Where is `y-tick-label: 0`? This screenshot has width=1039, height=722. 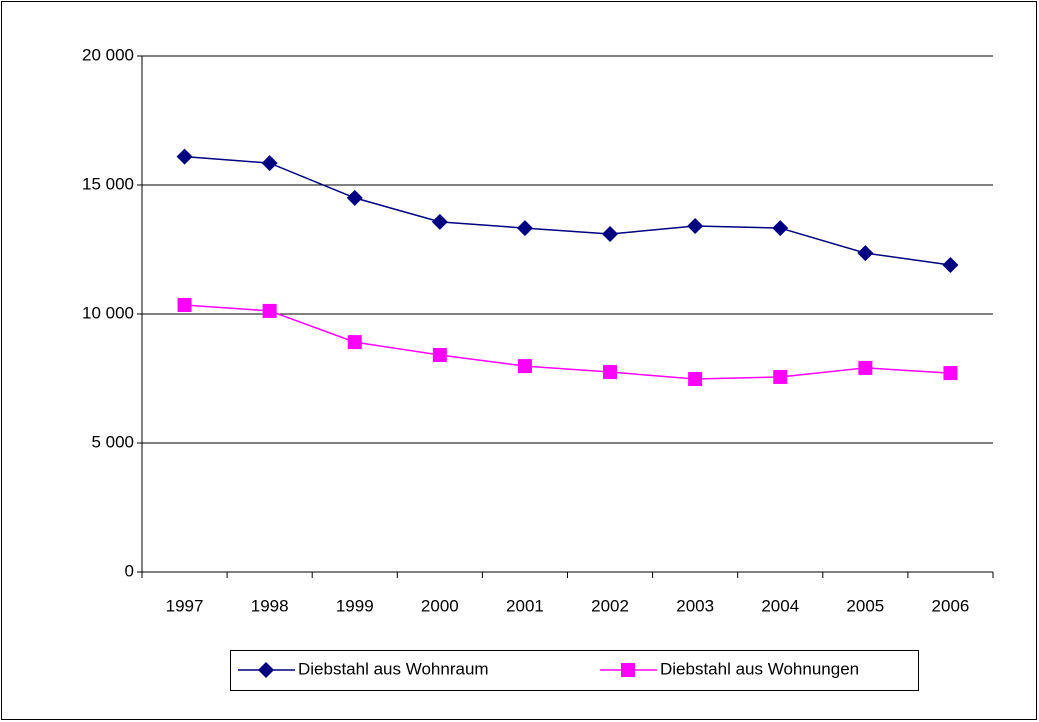
y-tick-label: 0 is located at coordinates (129, 570).